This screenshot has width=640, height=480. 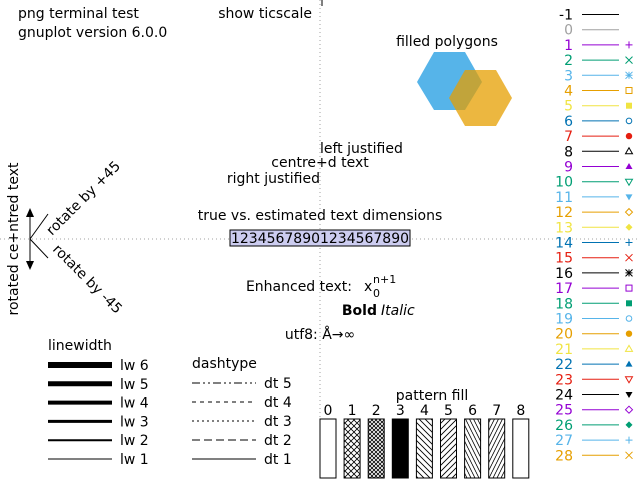 I want to click on gnuplot-version: gnuplot version 6.0.0, so click(x=92, y=33).